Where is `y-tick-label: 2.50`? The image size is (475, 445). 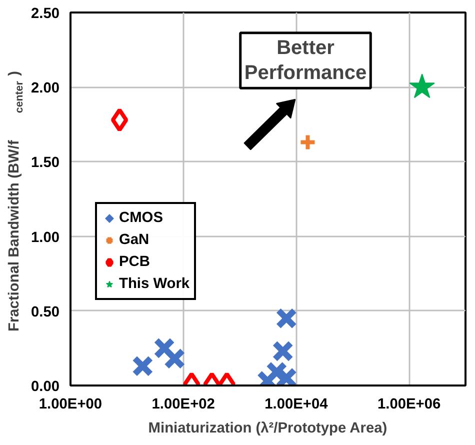 y-tick-label: 2.50 is located at coordinates (45, 14).